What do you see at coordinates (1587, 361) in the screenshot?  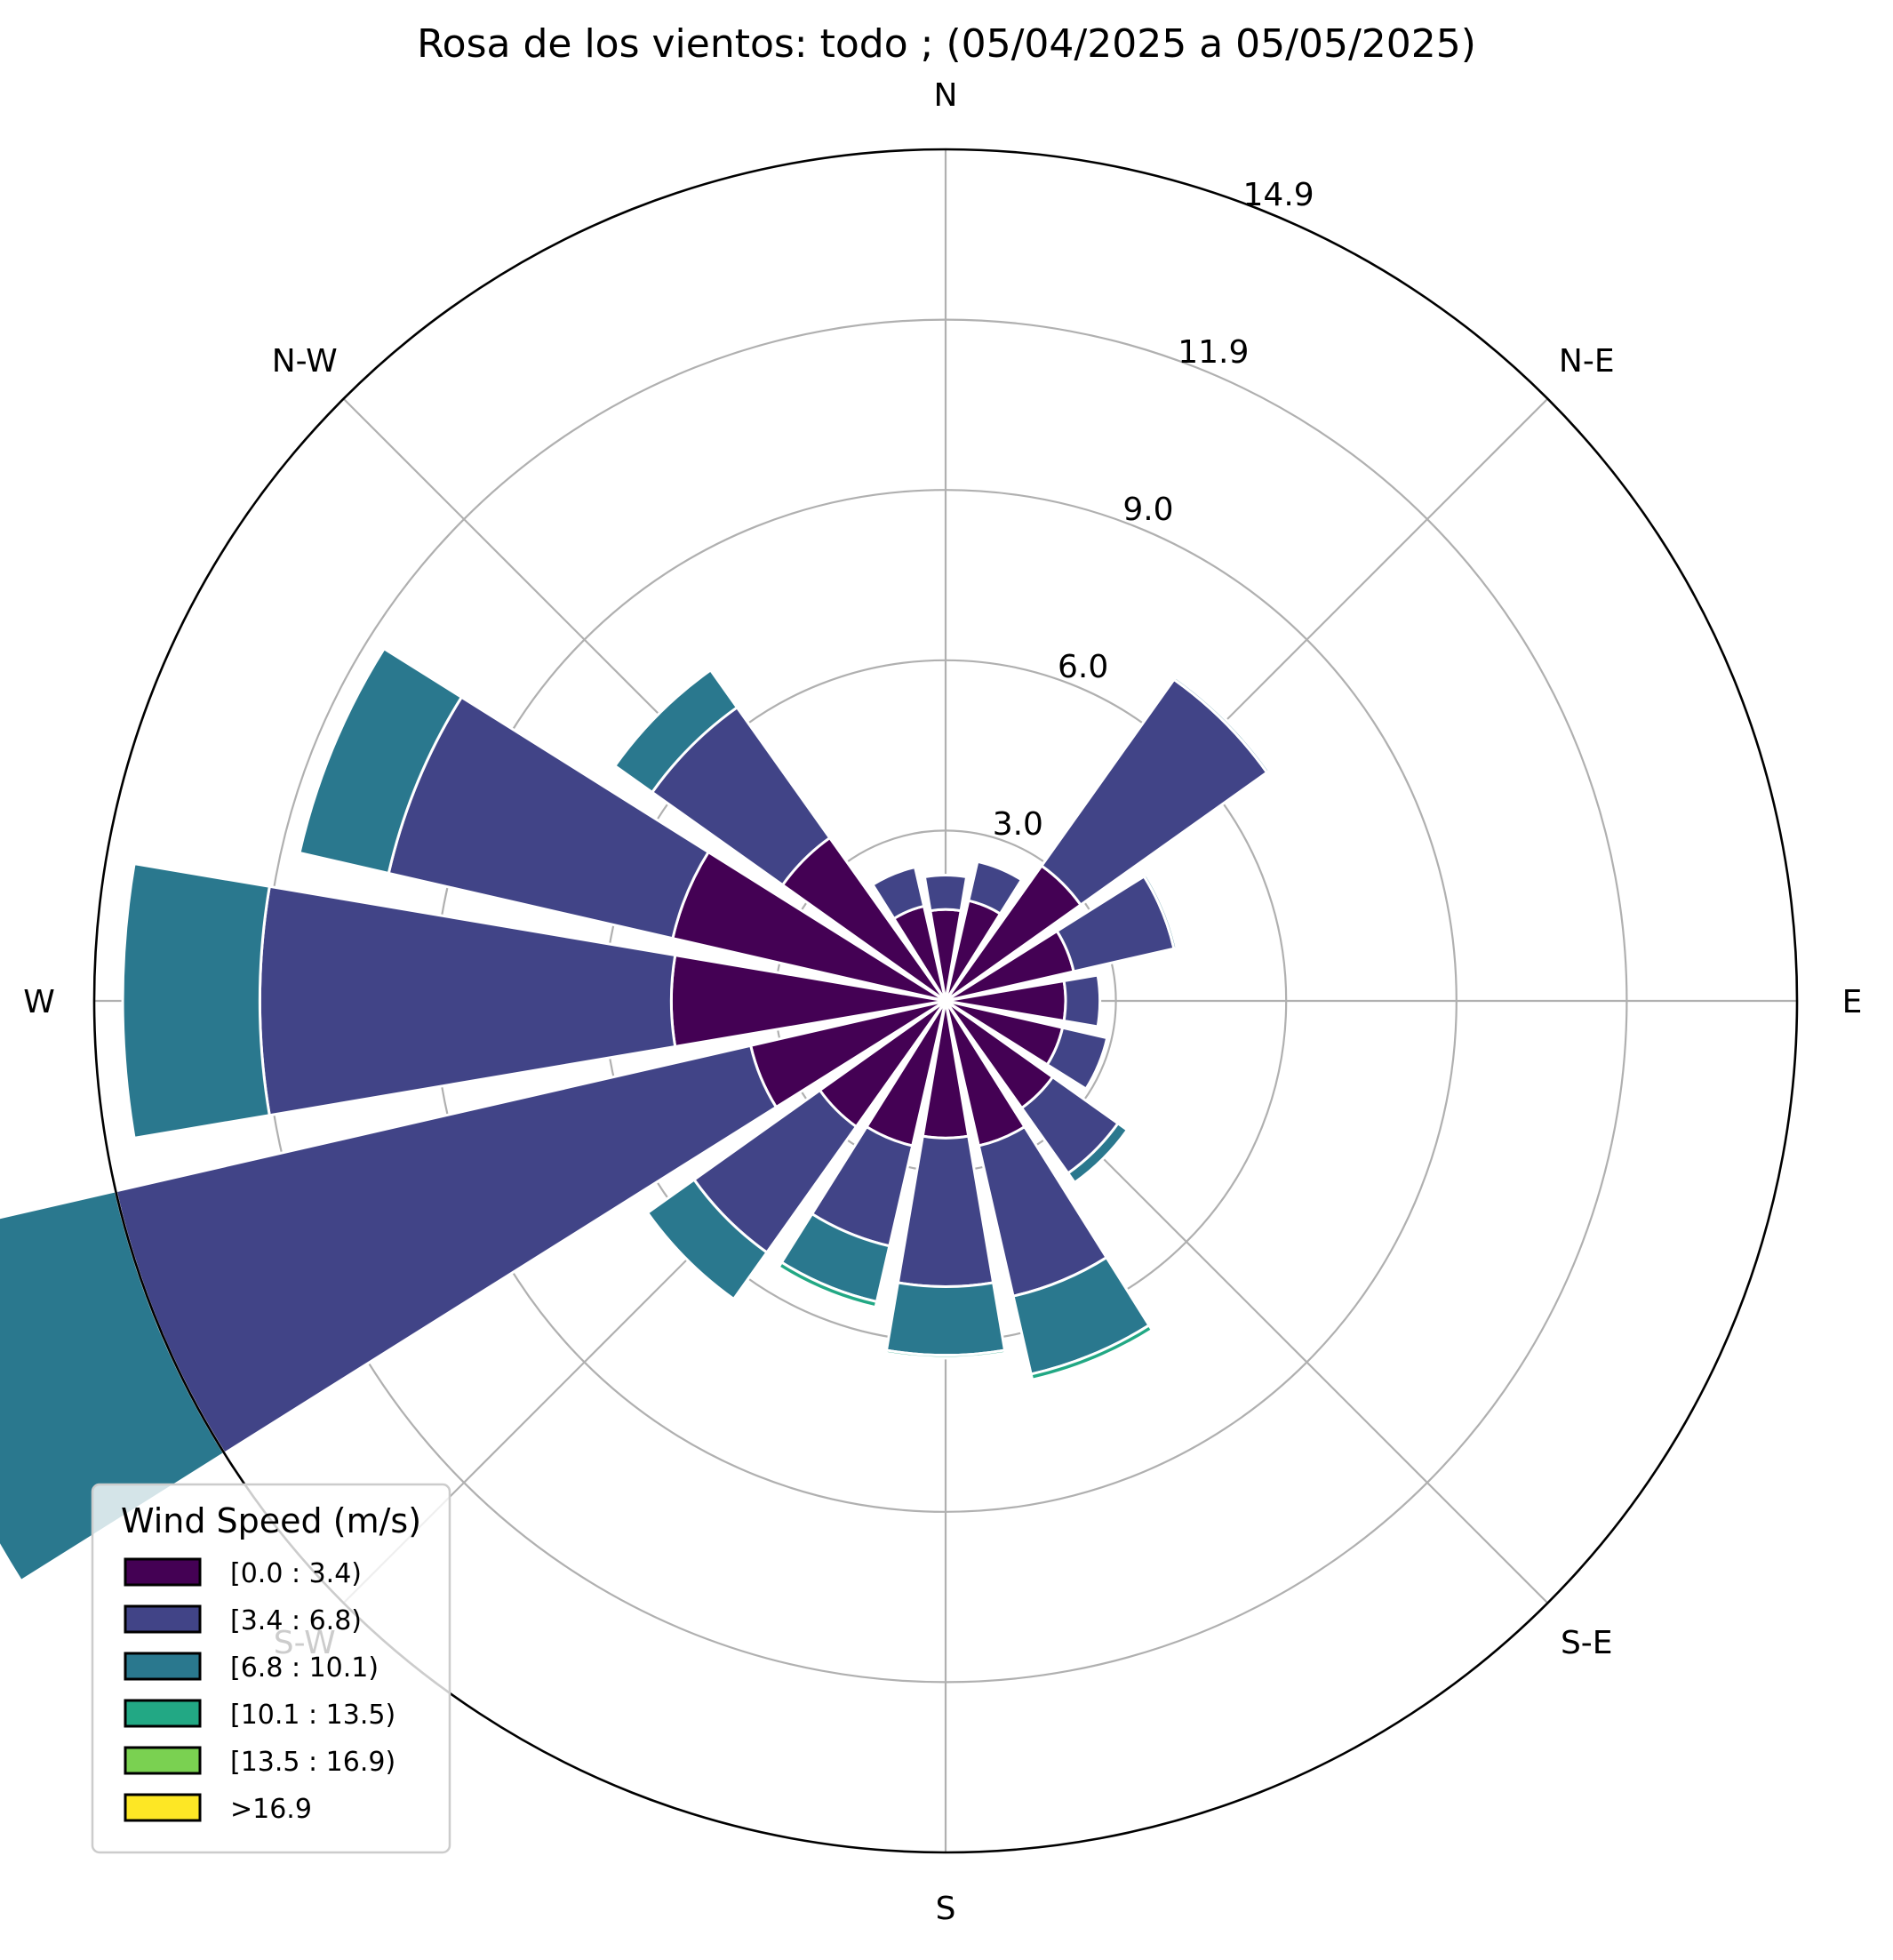 I see `compass-label: N-E` at bounding box center [1587, 361].